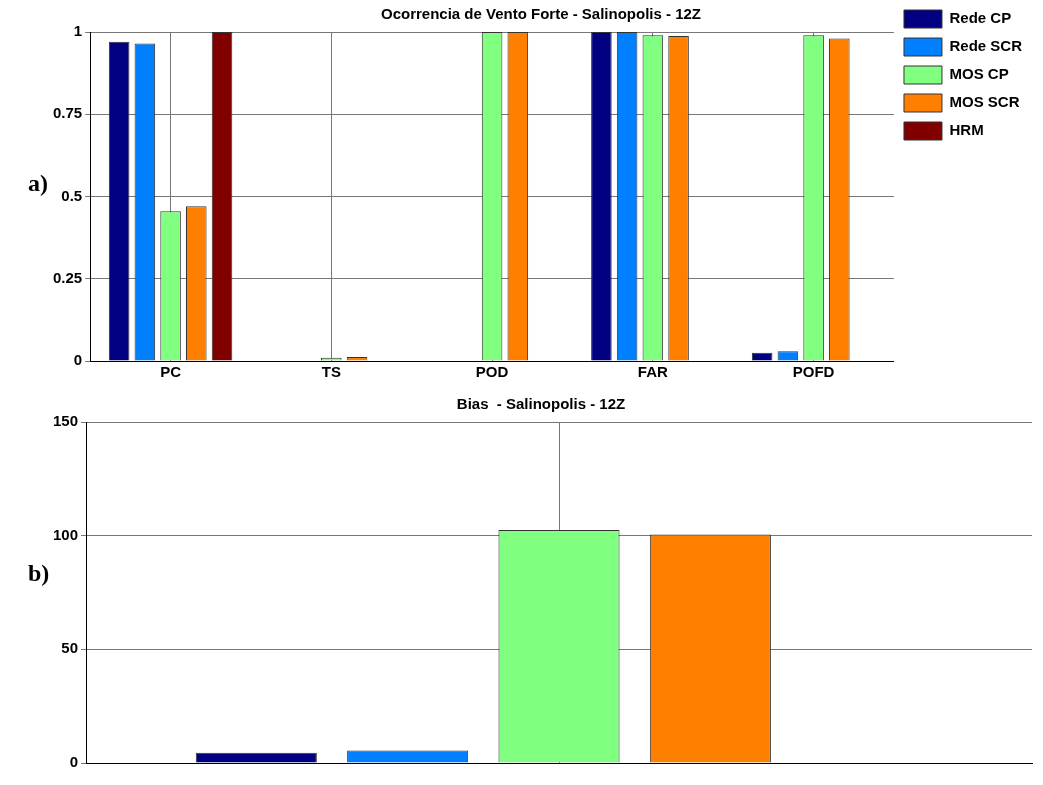 The image size is (1043, 785). Describe the element at coordinates (541, 14) in the screenshot. I see `chart-title: Ocorrencia de Vento Forte - Salinopolis - 12Z` at that location.